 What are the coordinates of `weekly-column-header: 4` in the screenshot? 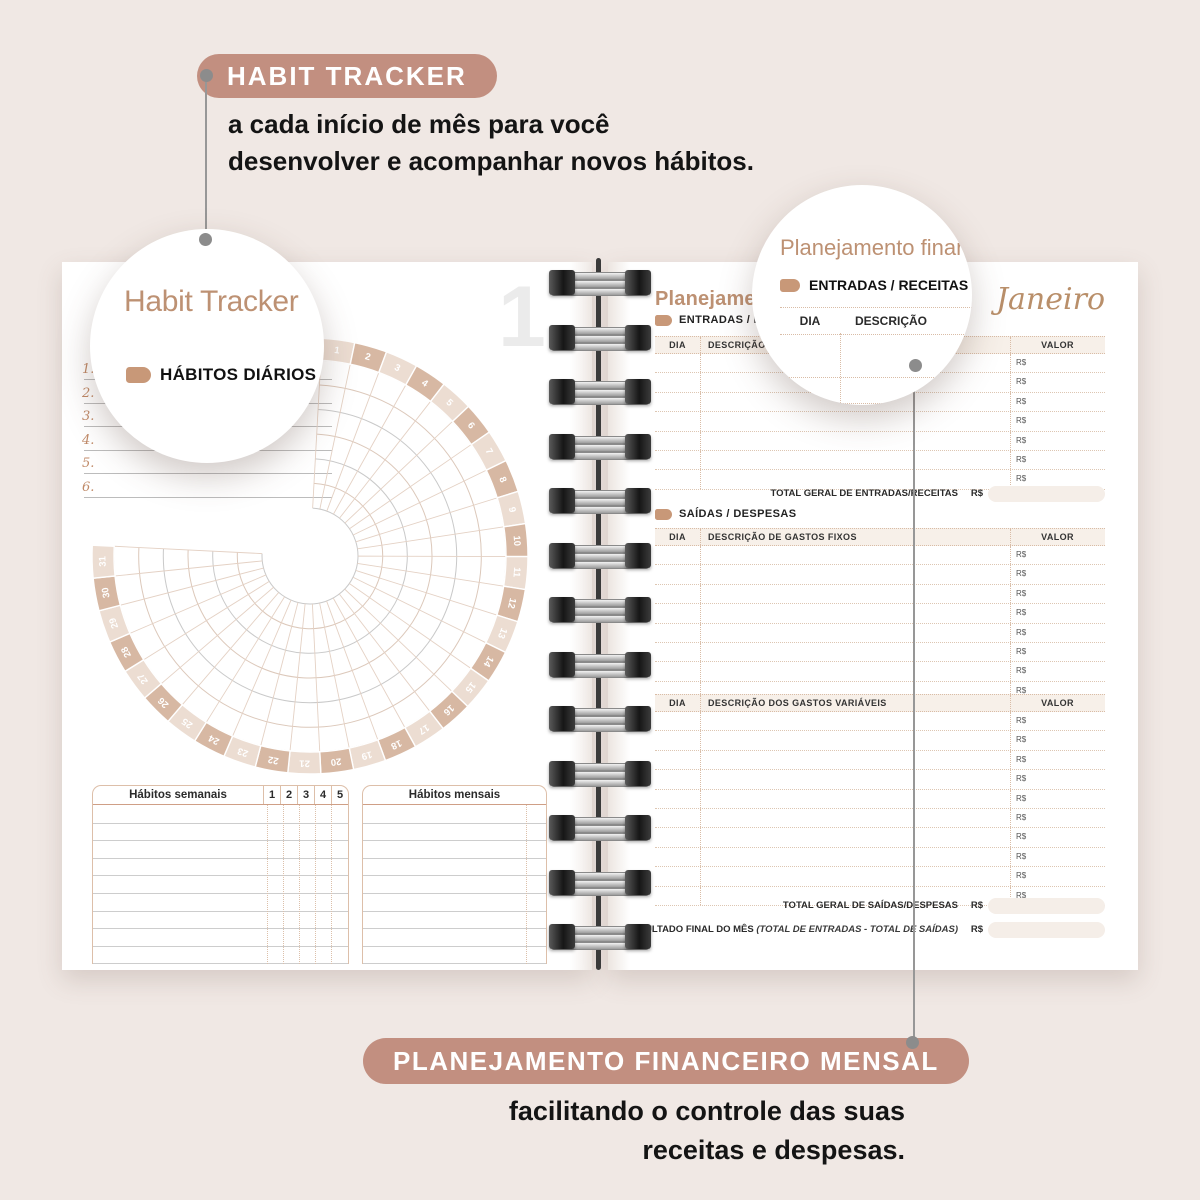 It's located at (322, 795).